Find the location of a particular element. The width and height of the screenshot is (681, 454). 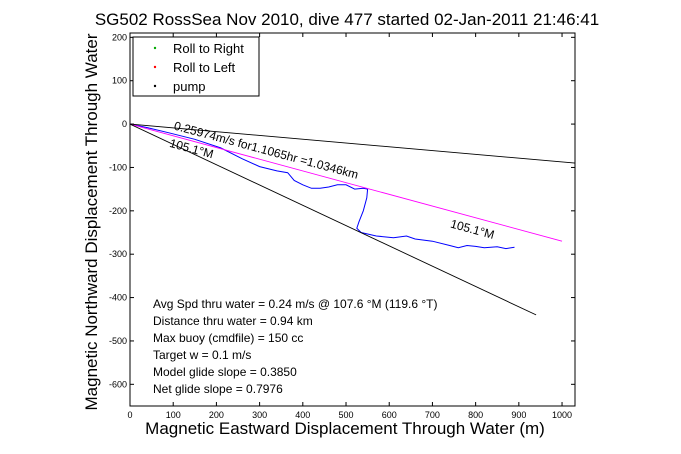

x-tick-label: 600 is located at coordinates (389, 415).